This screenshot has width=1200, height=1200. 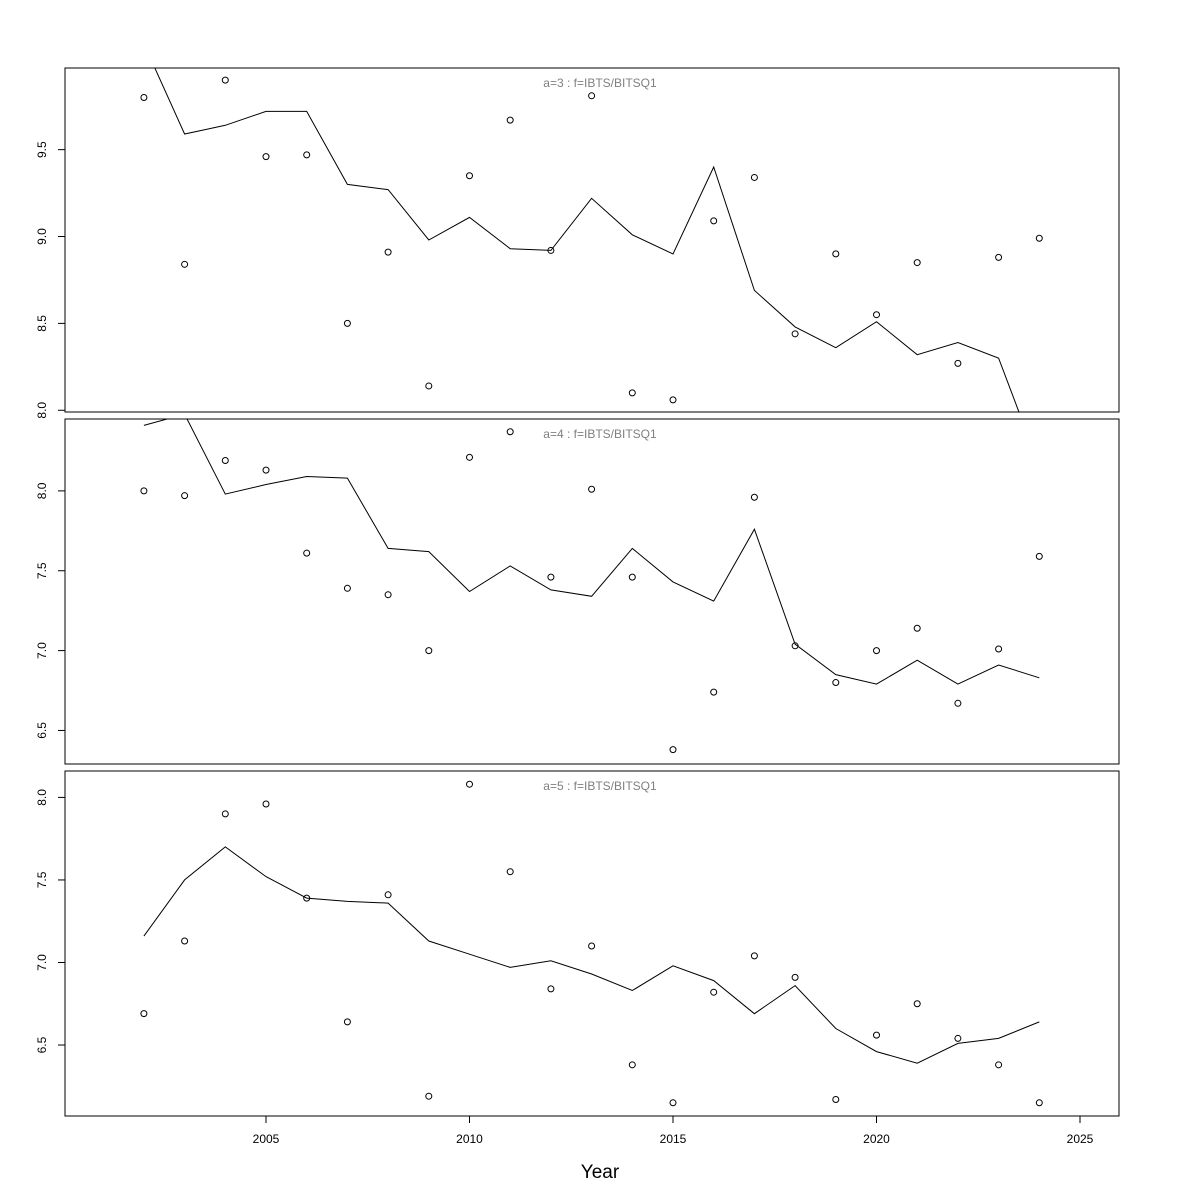 What do you see at coordinates (876, 1139) in the screenshot?
I see `x-tick-label: 2020` at bounding box center [876, 1139].